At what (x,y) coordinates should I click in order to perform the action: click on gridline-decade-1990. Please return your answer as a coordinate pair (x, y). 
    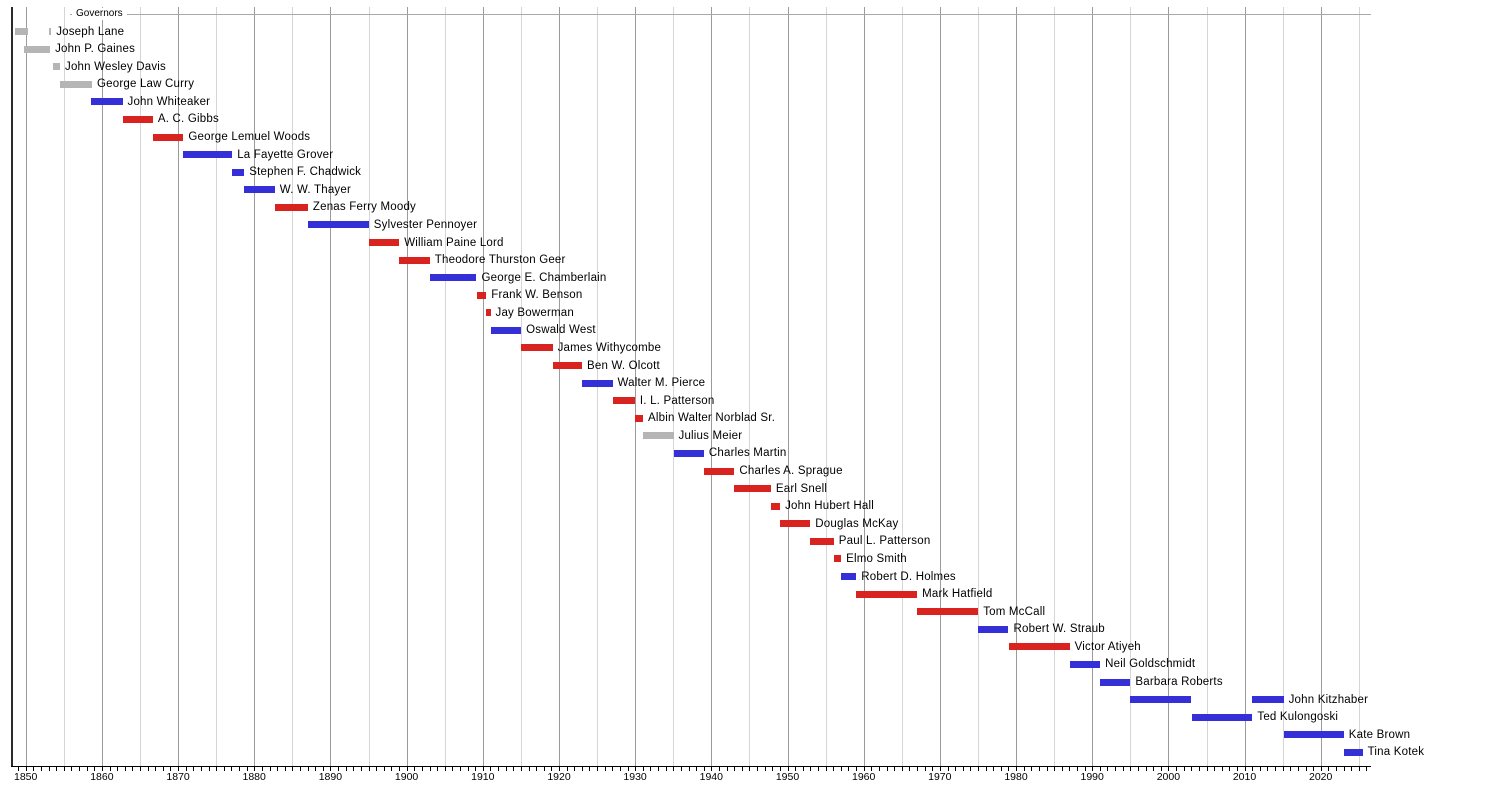
    Looking at the image, I should click on (1093, 386).